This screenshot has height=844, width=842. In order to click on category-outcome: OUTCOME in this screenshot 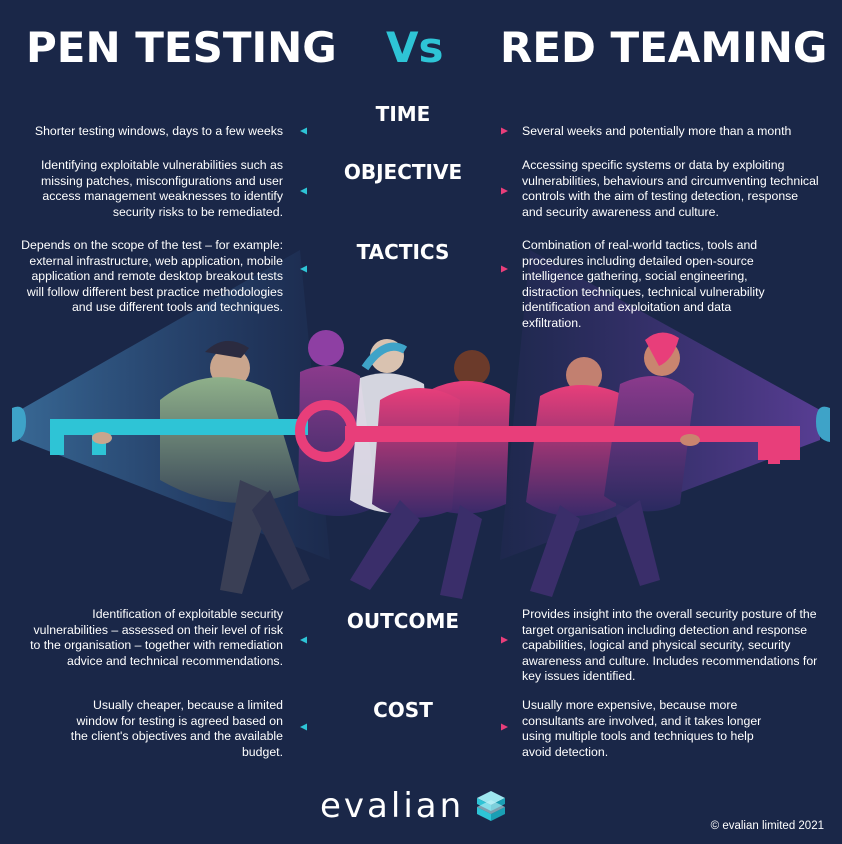, I will do `click(403, 621)`.